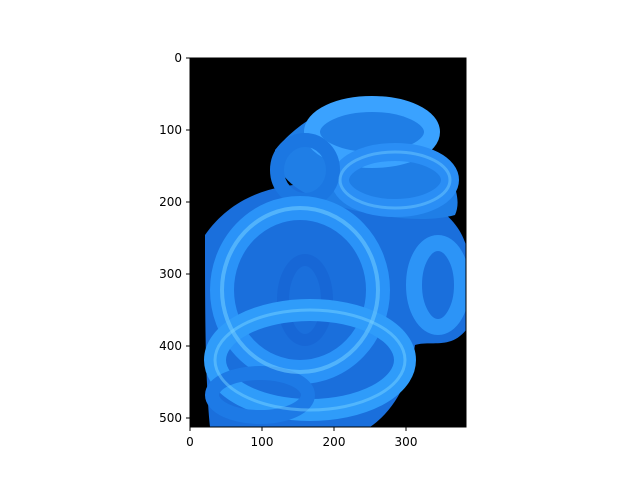 The height and width of the screenshot is (480, 640). I want to click on x-tick-label: 100, so click(262, 442).